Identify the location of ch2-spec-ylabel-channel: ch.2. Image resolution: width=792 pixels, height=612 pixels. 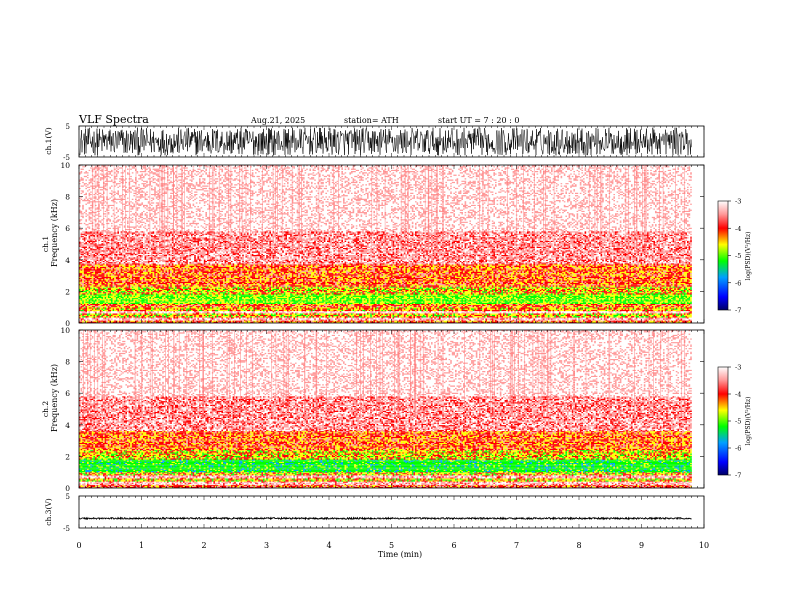
(45, 409).